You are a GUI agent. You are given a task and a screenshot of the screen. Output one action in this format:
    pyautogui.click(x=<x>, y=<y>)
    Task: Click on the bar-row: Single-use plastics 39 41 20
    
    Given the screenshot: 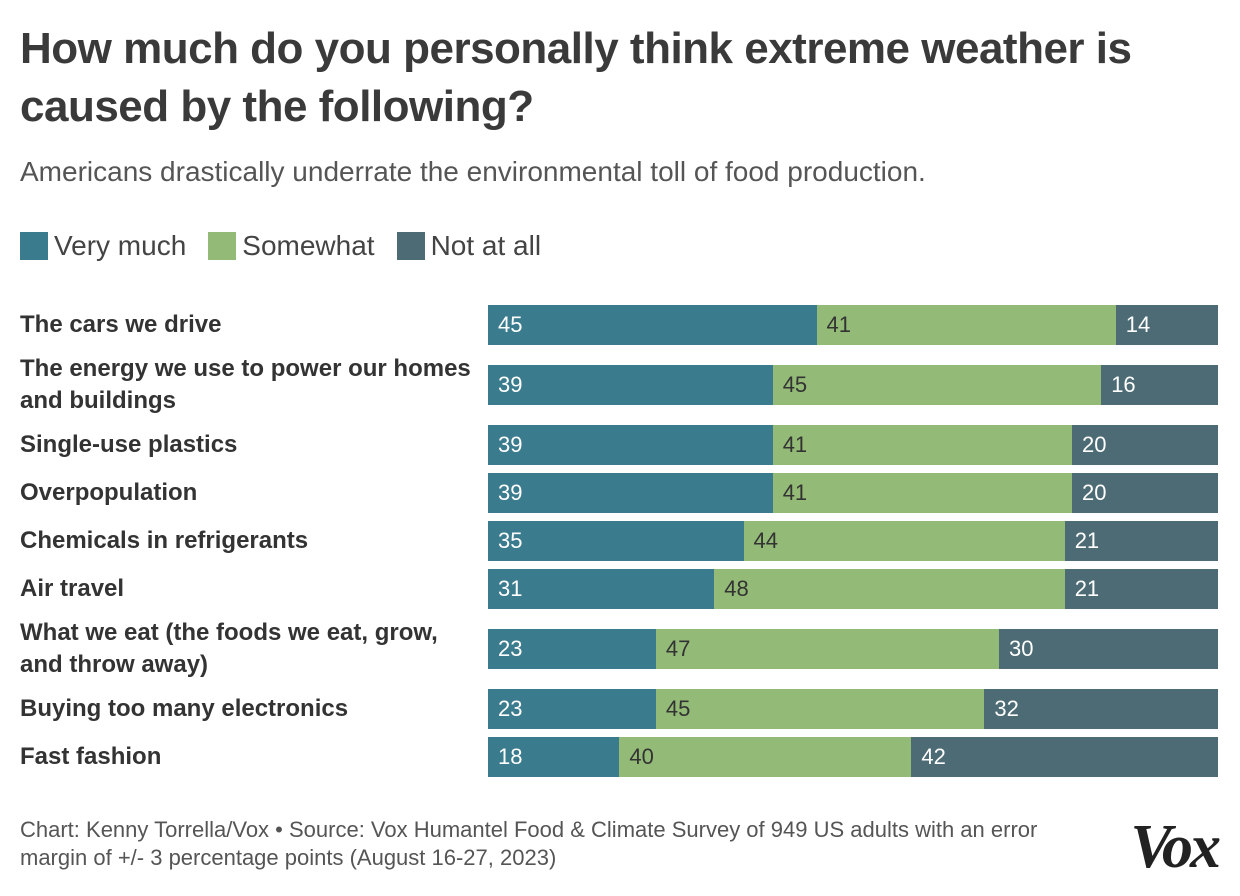 What is the action you would take?
    pyautogui.click(x=619, y=445)
    